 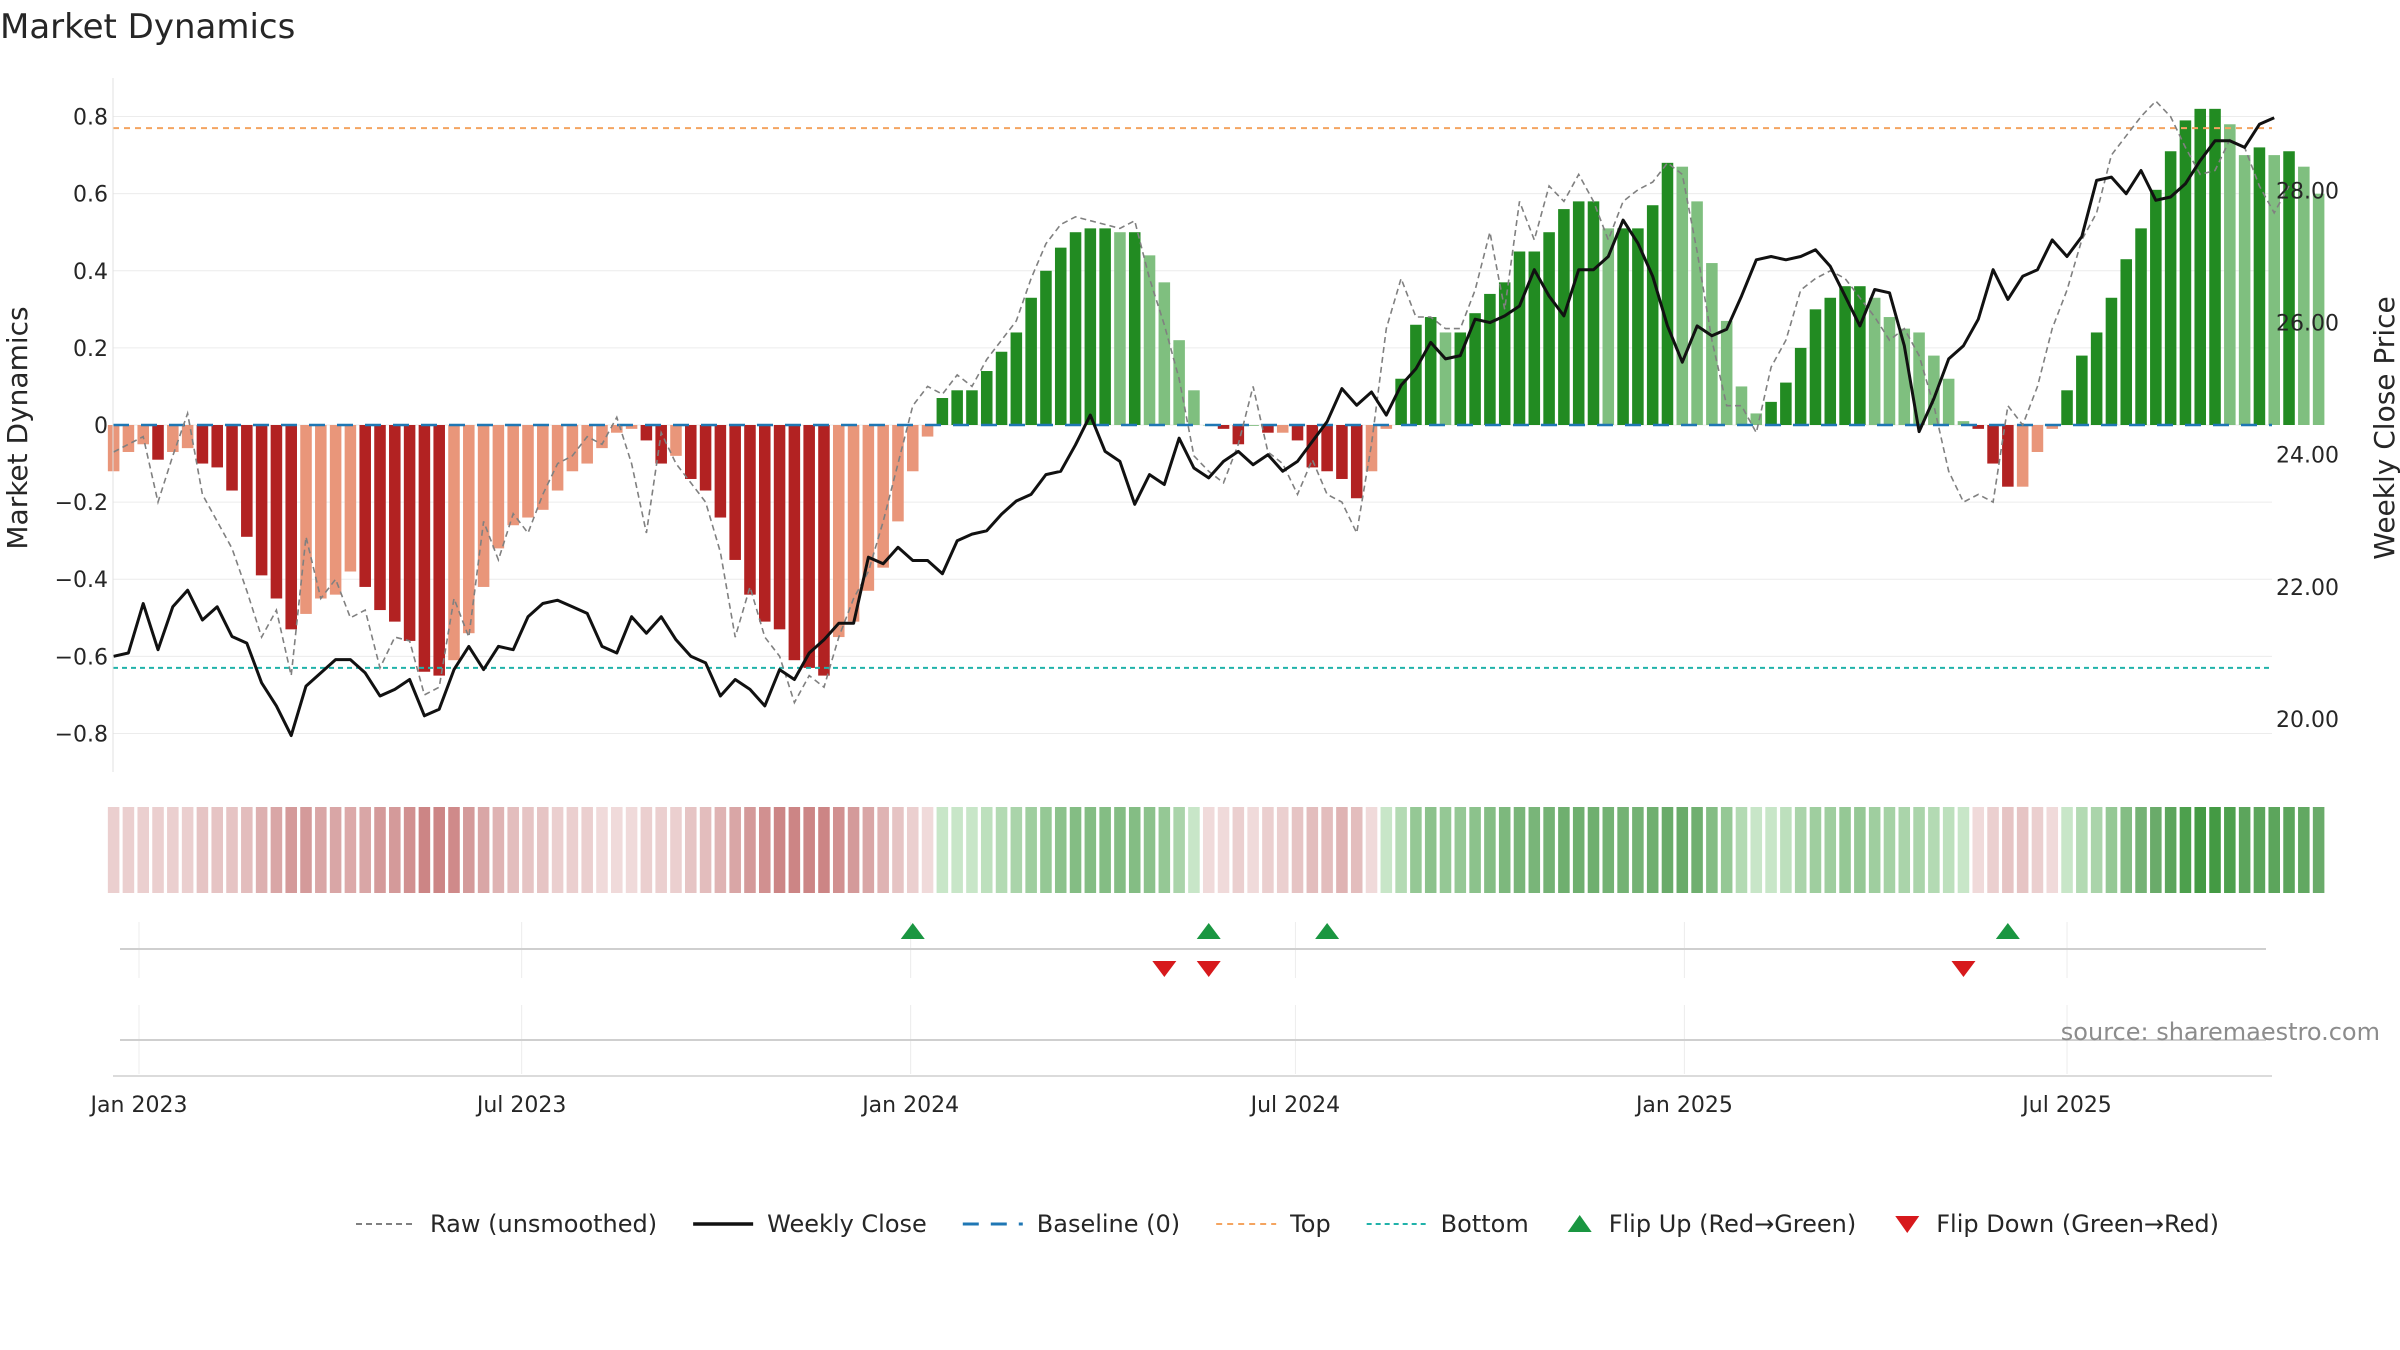 What do you see at coordinates (90, 118) in the screenshot?
I see `left-tick-label: 0.8` at bounding box center [90, 118].